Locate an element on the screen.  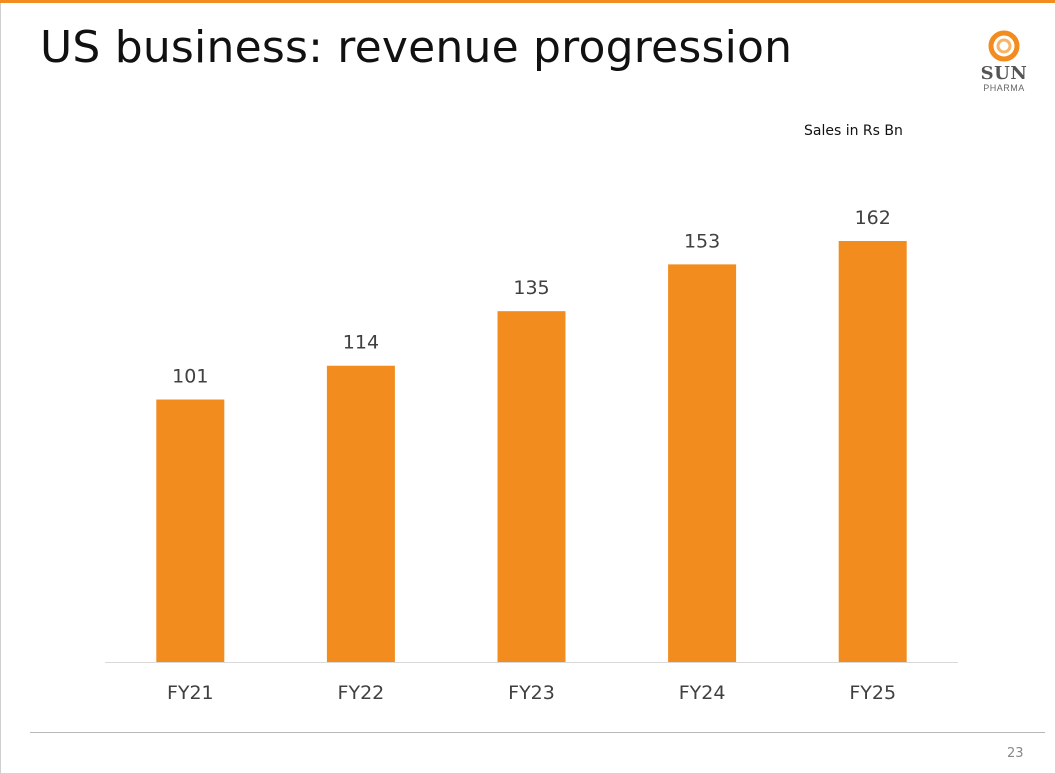
sun-pharma-logo: SUN PHARMA is located at coordinates (1004, 63).